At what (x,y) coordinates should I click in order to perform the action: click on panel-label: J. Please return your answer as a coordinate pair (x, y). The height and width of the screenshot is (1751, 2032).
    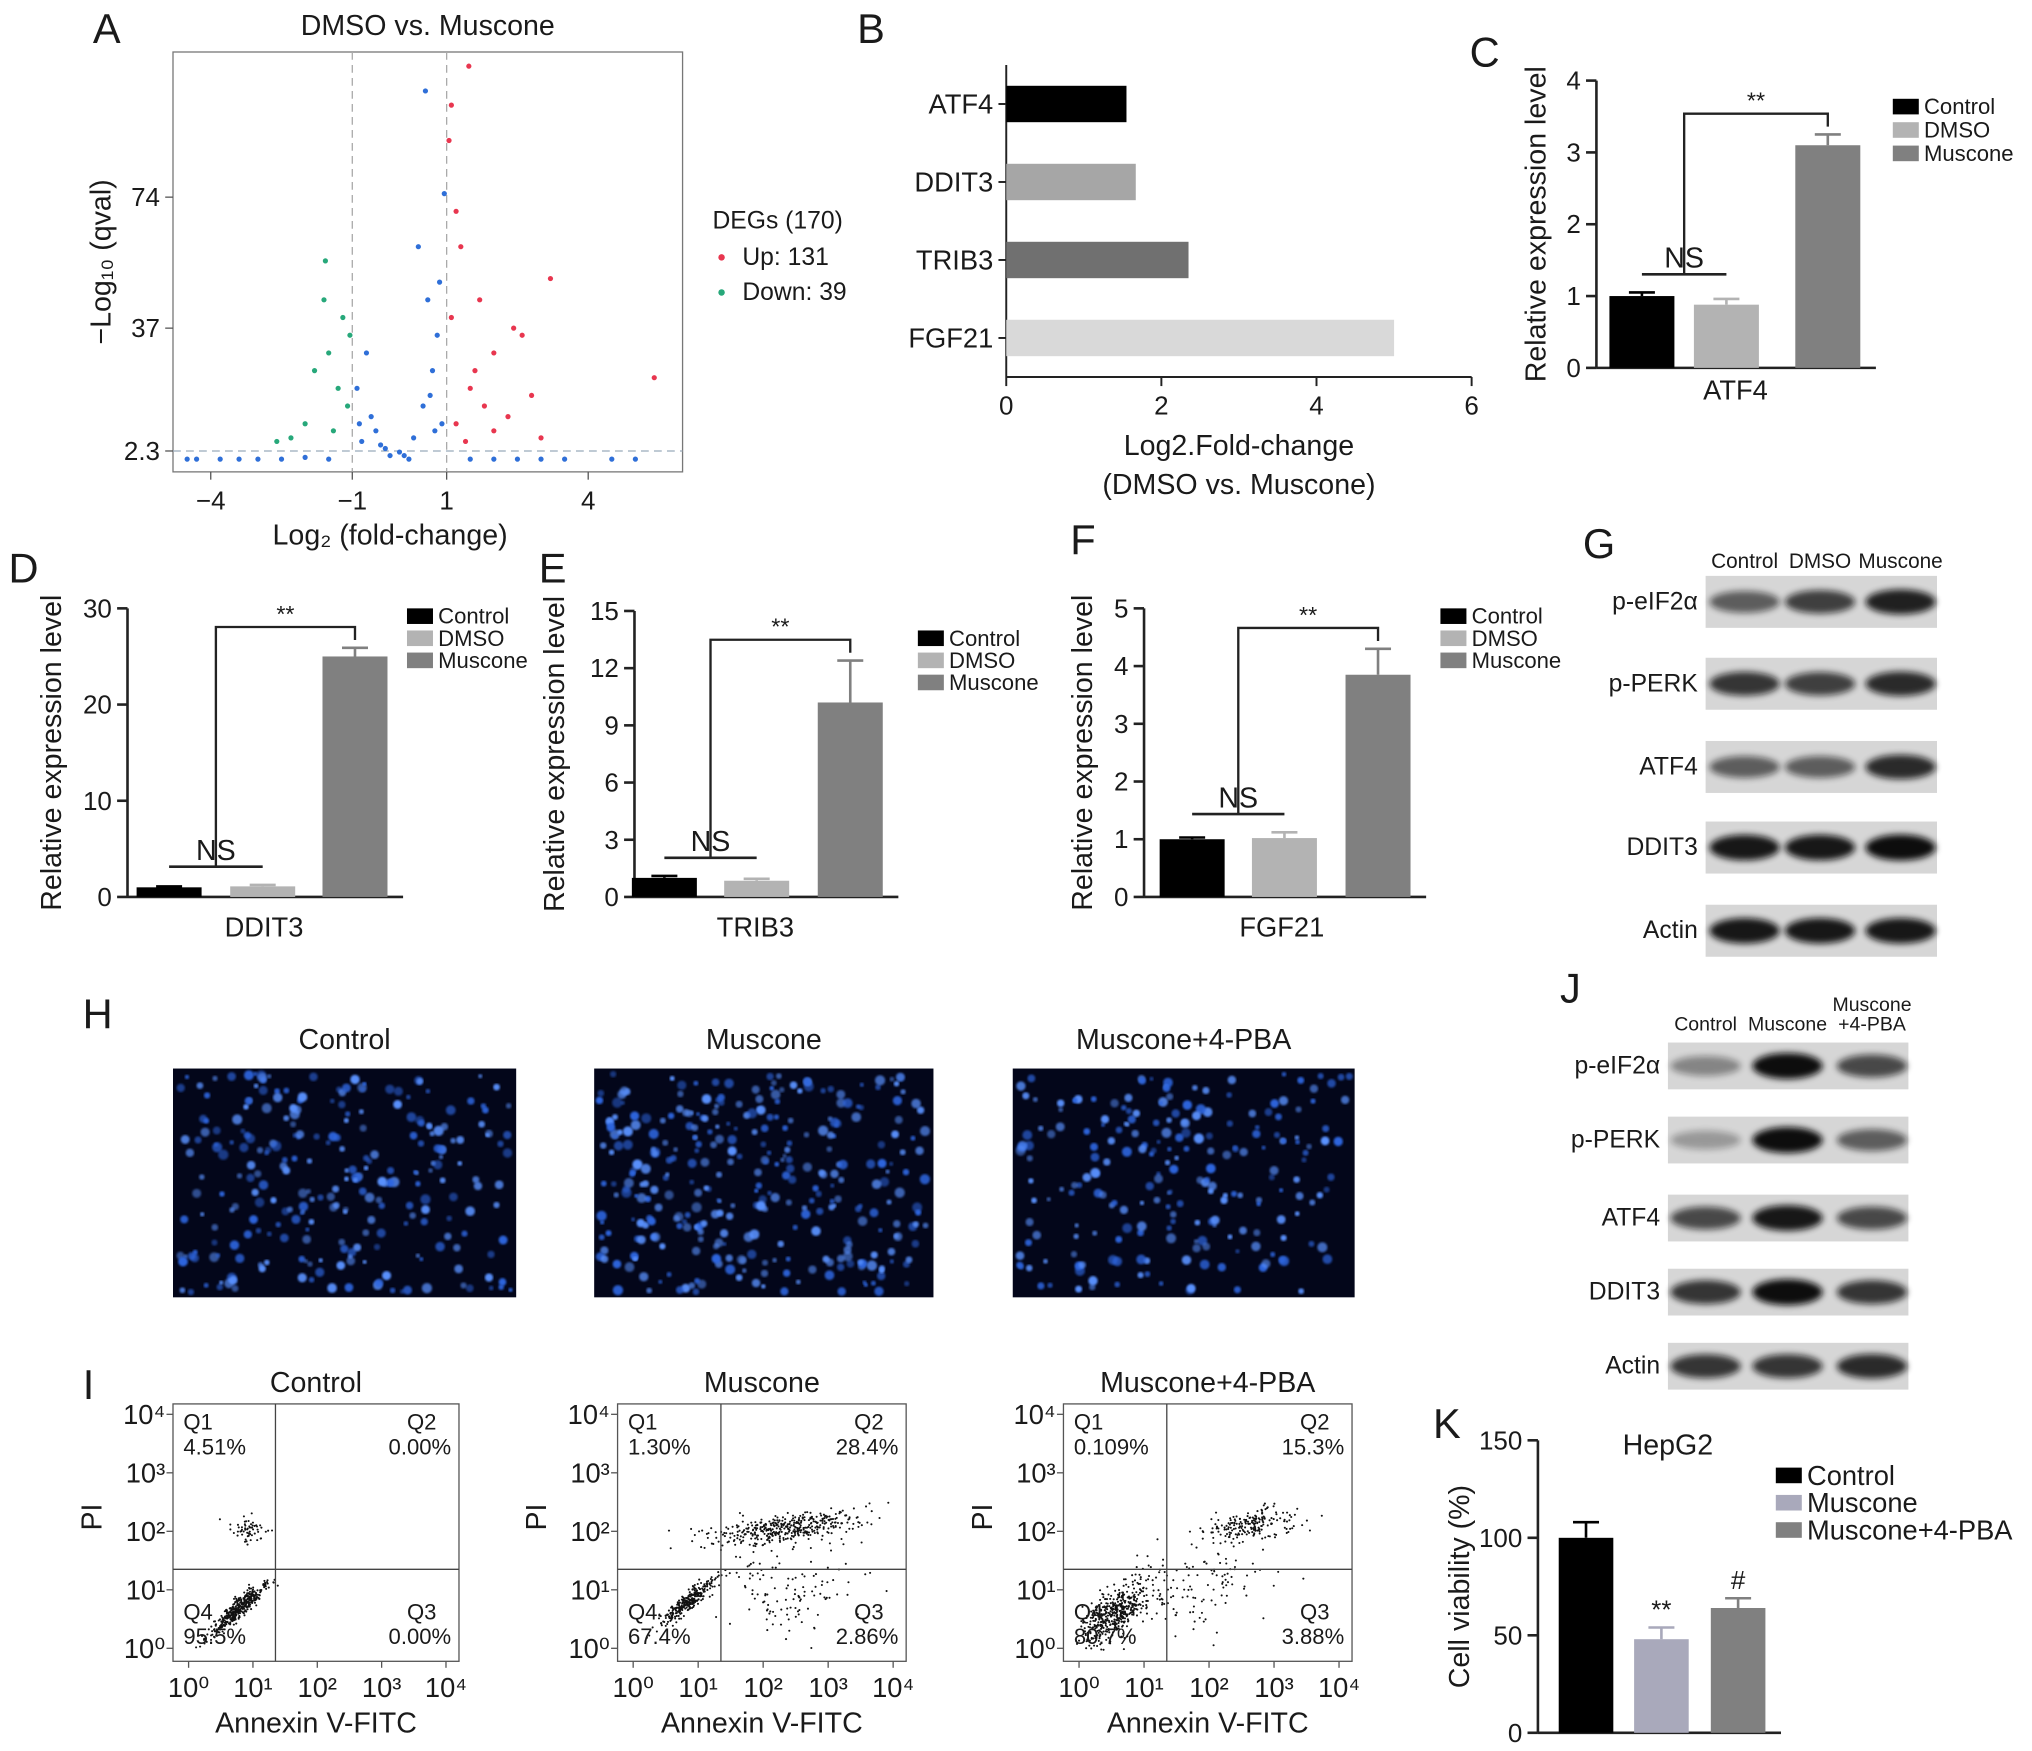
    Looking at the image, I should click on (1570, 987).